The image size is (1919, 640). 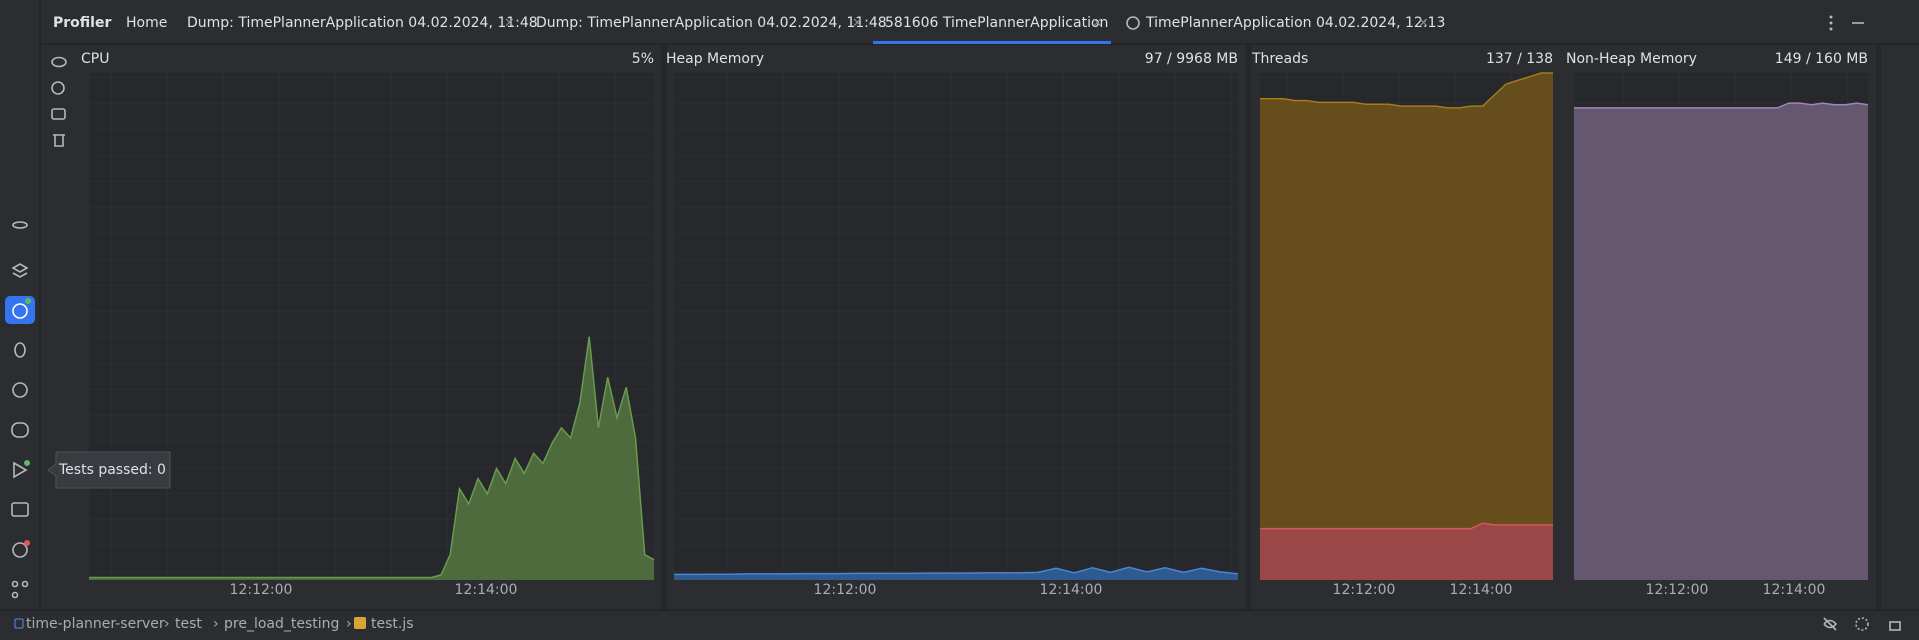 What do you see at coordinates (58, 88) in the screenshot?
I see `dump-icon` at bounding box center [58, 88].